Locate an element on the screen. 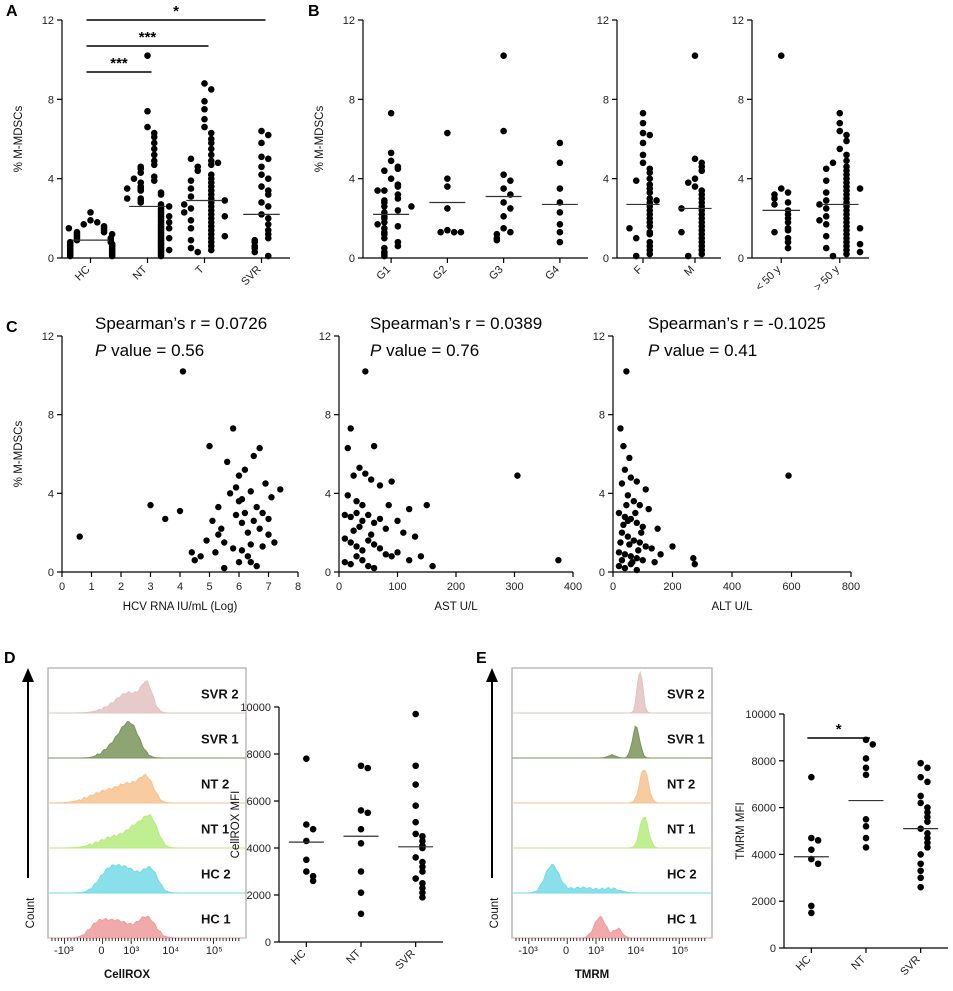 The height and width of the screenshot is (991, 953). A-point-HC is located at coordinates (70, 256).